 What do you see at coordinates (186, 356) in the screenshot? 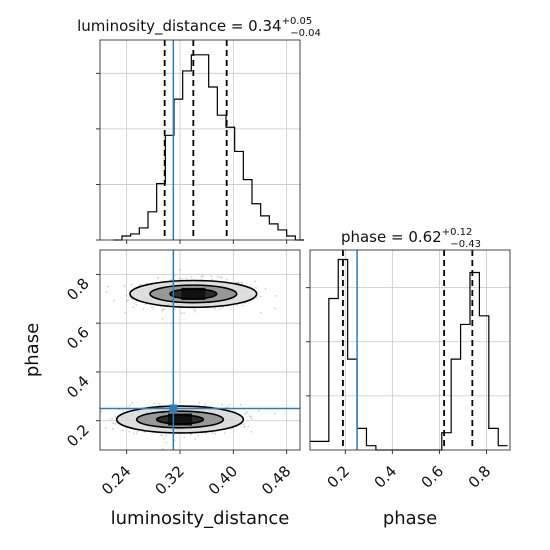
I see `joint-density-contours` at bounding box center [186, 356].